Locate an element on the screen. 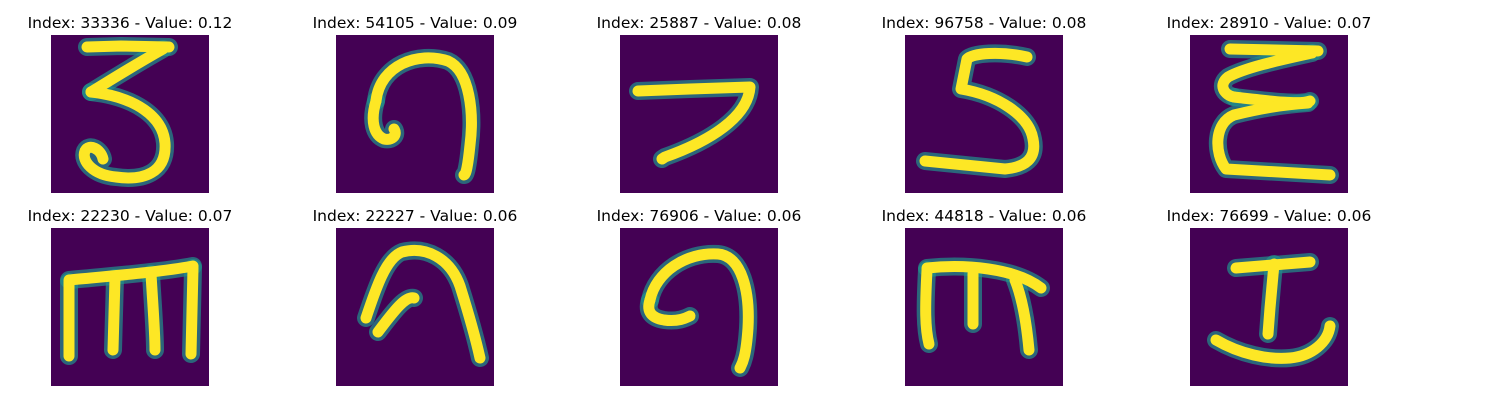 The width and height of the screenshot is (1500, 400). grid-cell: Index: 44818 - Value: 0.06 is located at coordinates (984, 296).